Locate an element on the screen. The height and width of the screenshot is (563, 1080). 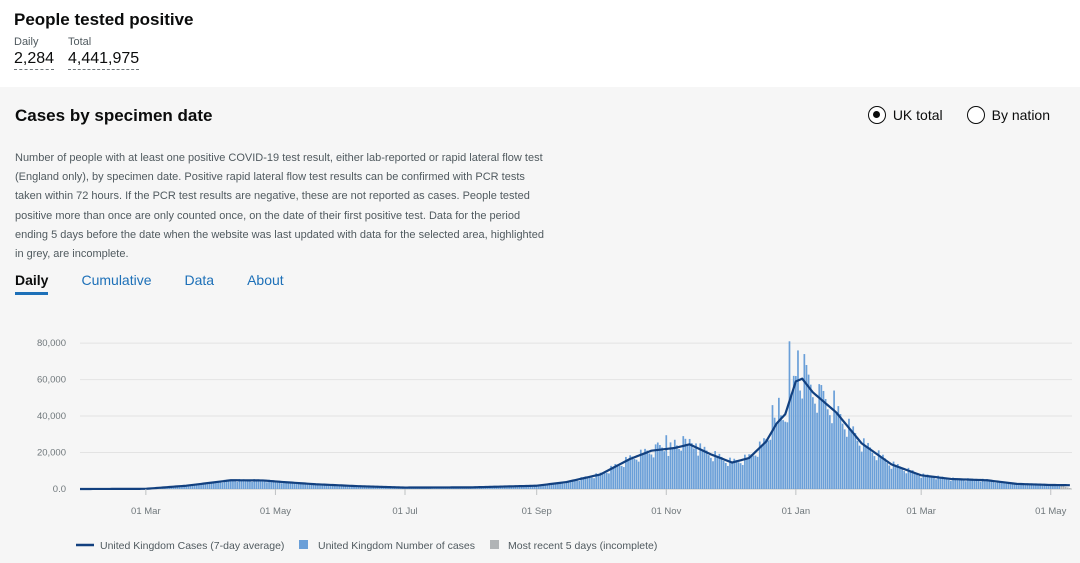
legend-bar-swatch is located at coordinates (303, 544).